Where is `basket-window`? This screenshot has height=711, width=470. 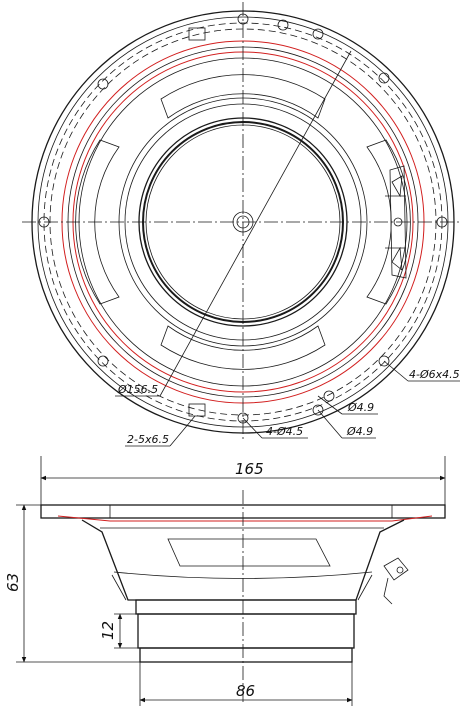
basket-window is located at coordinates (249, 552).